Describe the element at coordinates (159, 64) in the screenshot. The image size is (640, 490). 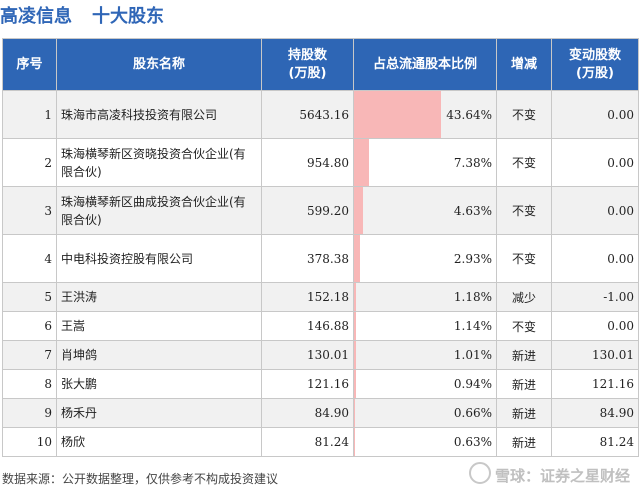
I see `header-name: 股东名称` at that location.